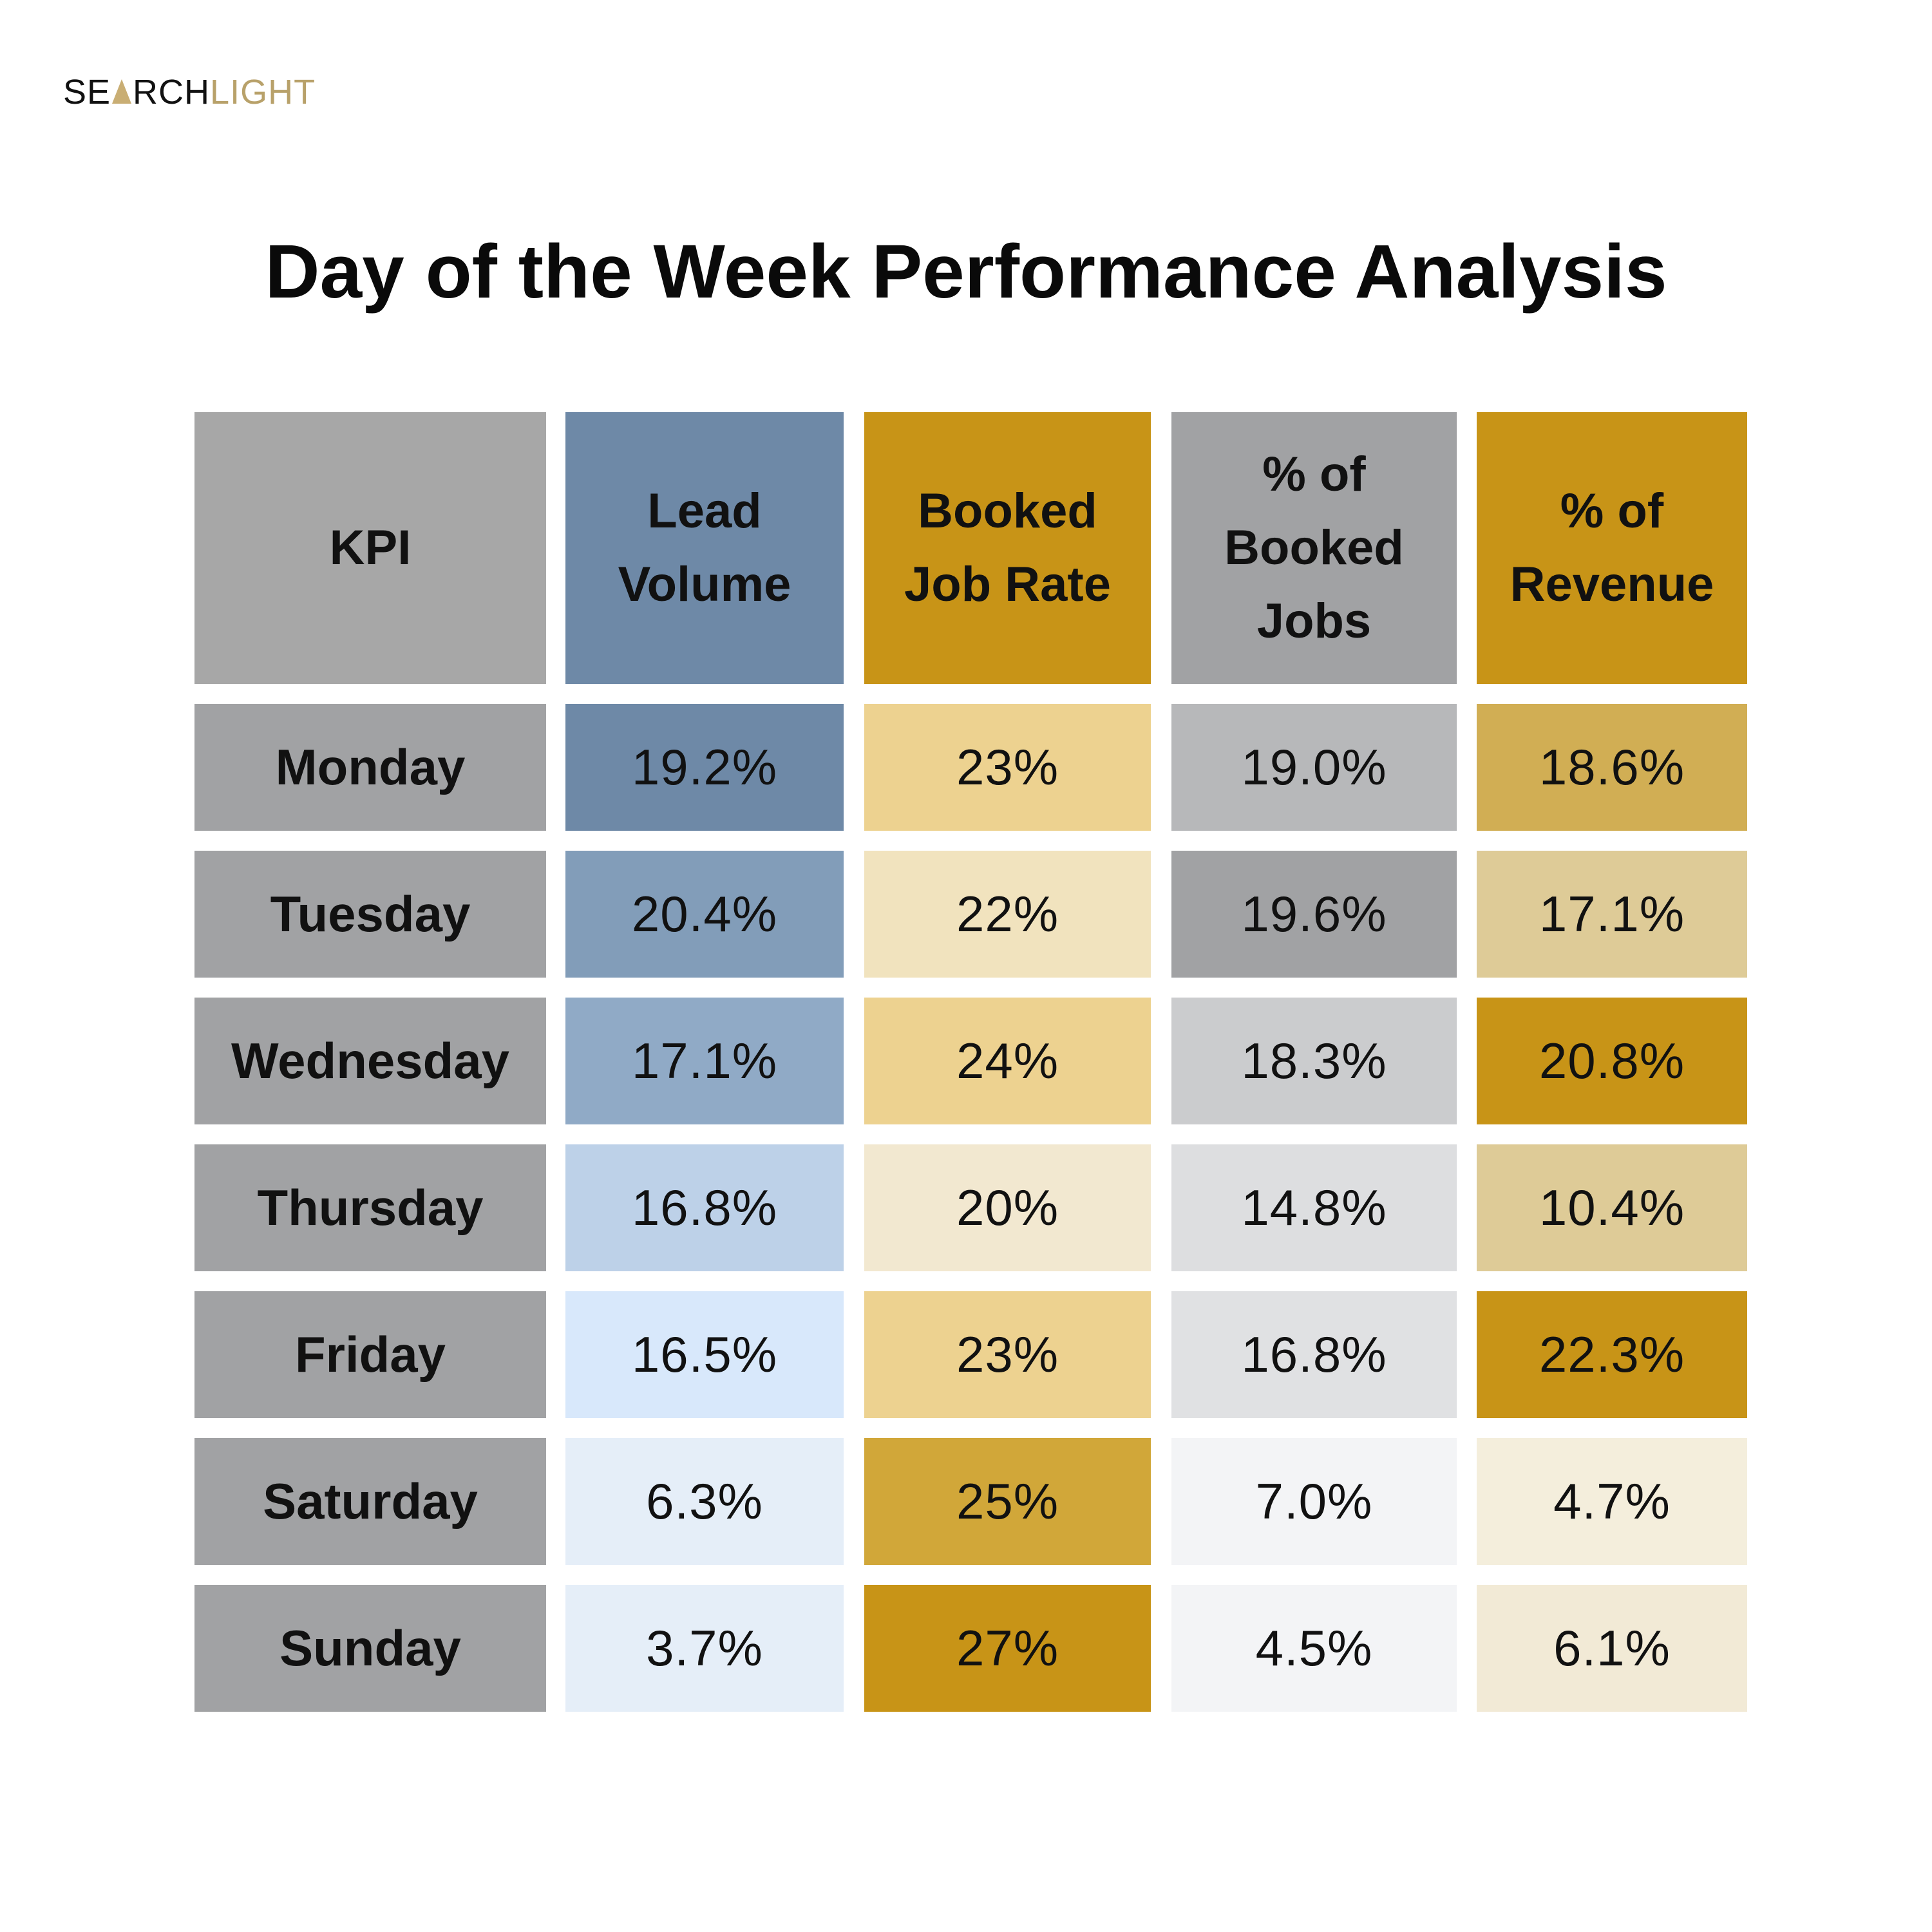  I want to click on row-label: Friday, so click(370, 1354).